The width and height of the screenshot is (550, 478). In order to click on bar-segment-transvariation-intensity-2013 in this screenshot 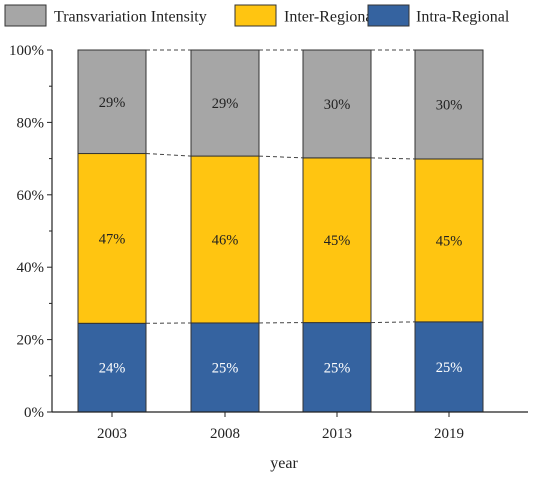, I will do `click(337, 104)`.